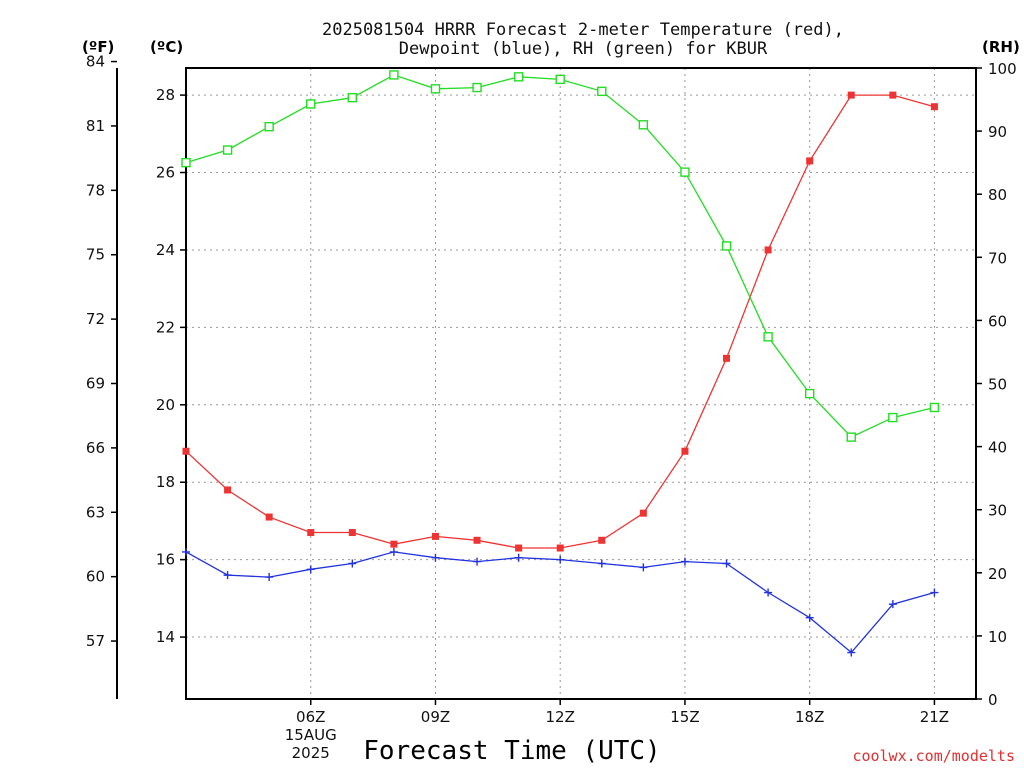  What do you see at coordinates (560, 717) in the screenshot?
I see `x-tick-label: 12Z` at bounding box center [560, 717].